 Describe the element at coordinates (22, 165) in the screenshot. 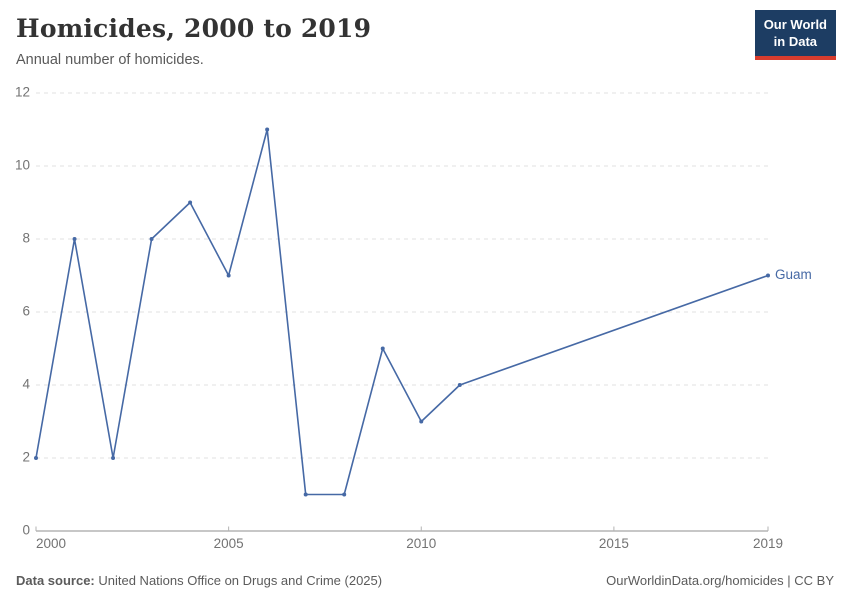

I see `y-tick-label: 10` at that location.